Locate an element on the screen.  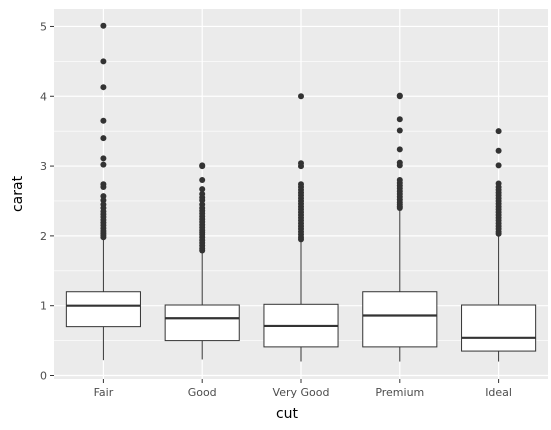
box-fair is located at coordinates (103, 191).